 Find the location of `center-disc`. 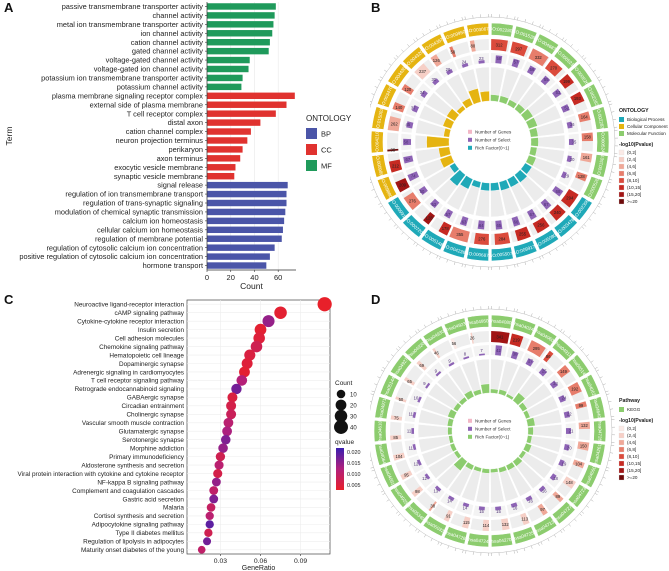

center-disc is located at coordinates (490, 142).